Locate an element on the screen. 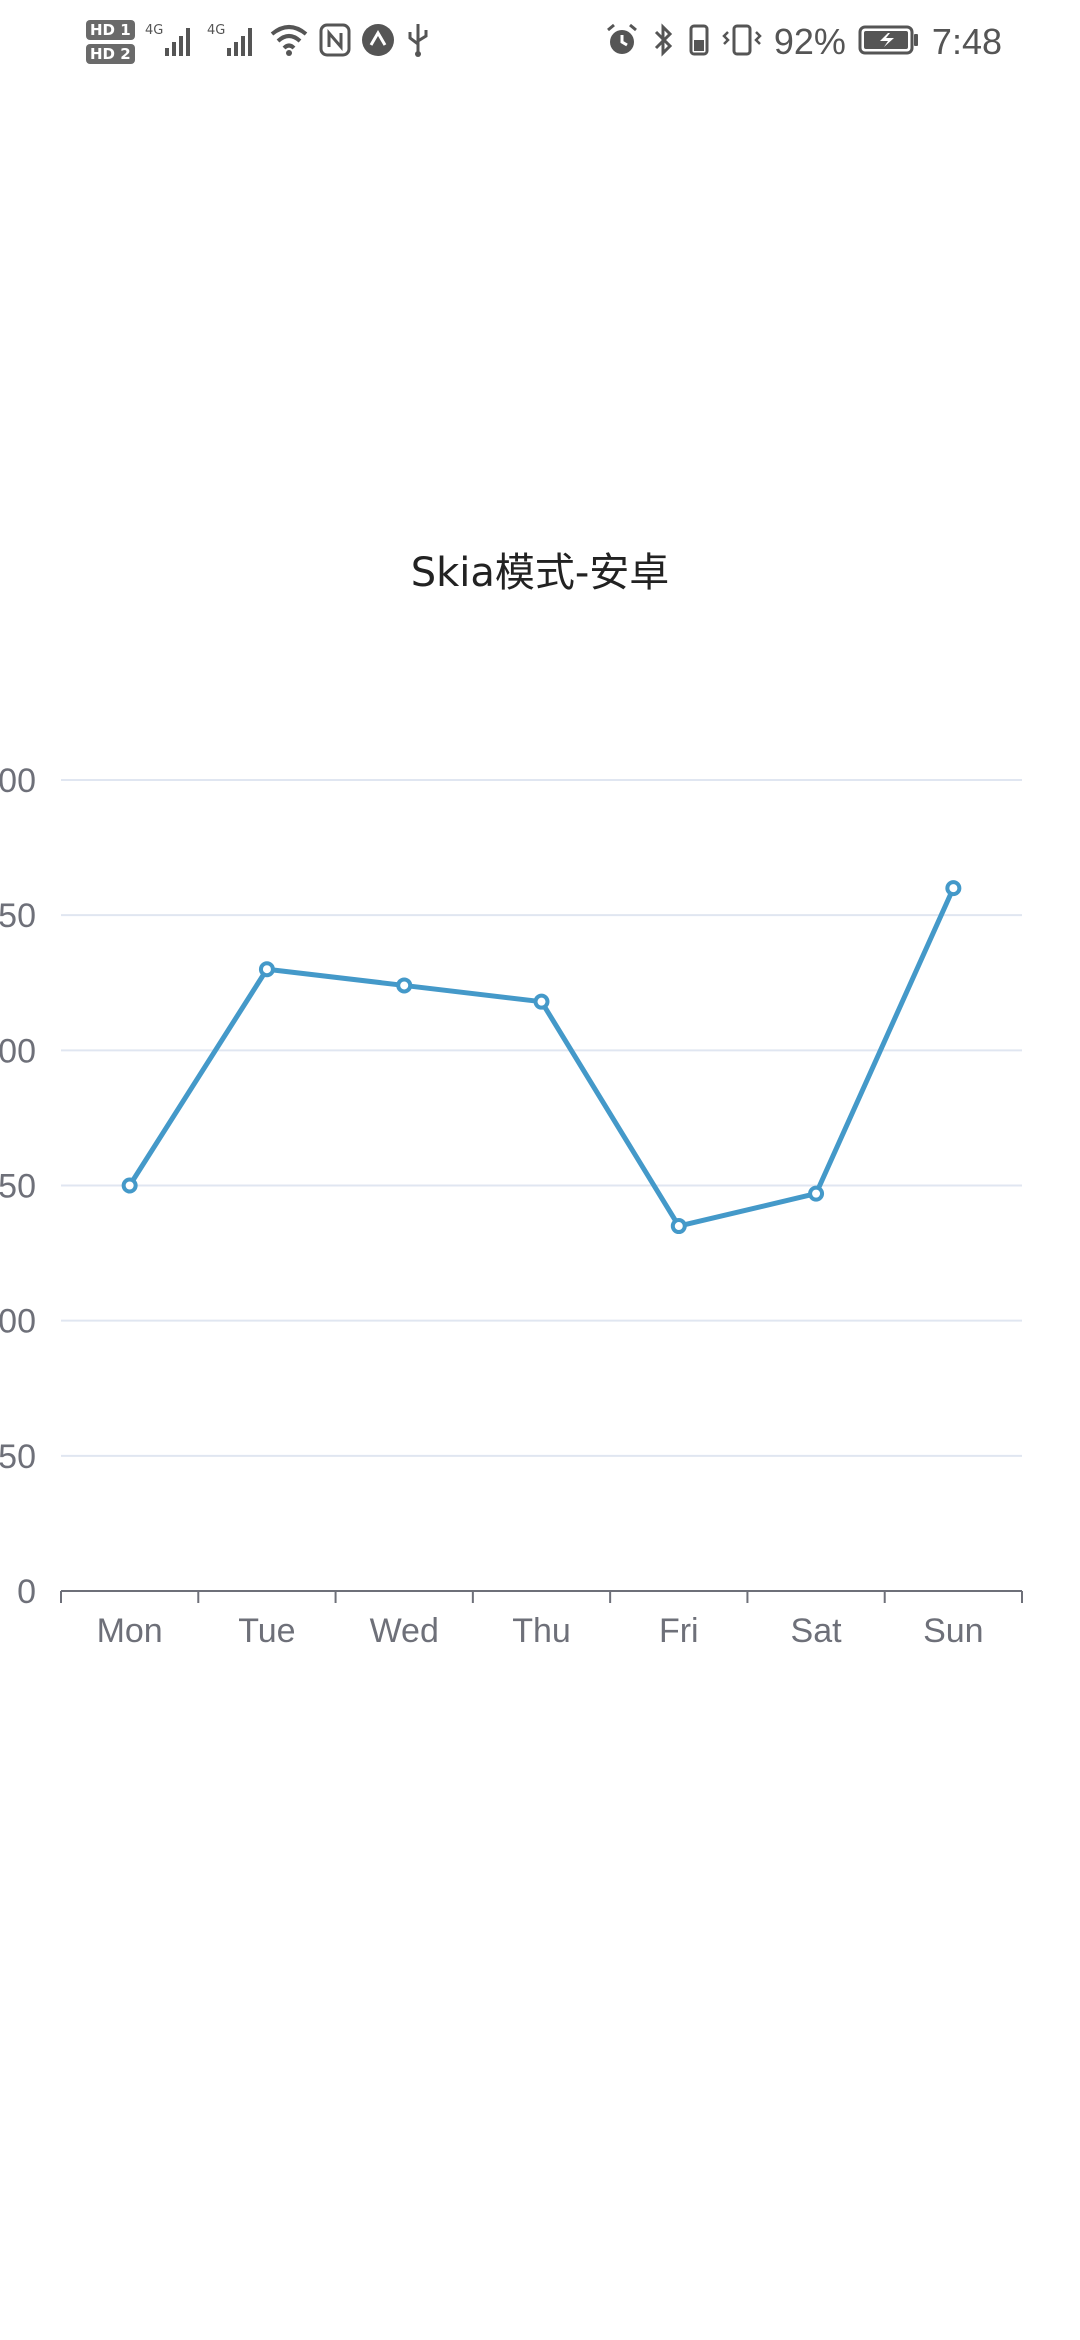  status-left: HD 1 HD 2 4G 4G is located at coordinates (258, 42).